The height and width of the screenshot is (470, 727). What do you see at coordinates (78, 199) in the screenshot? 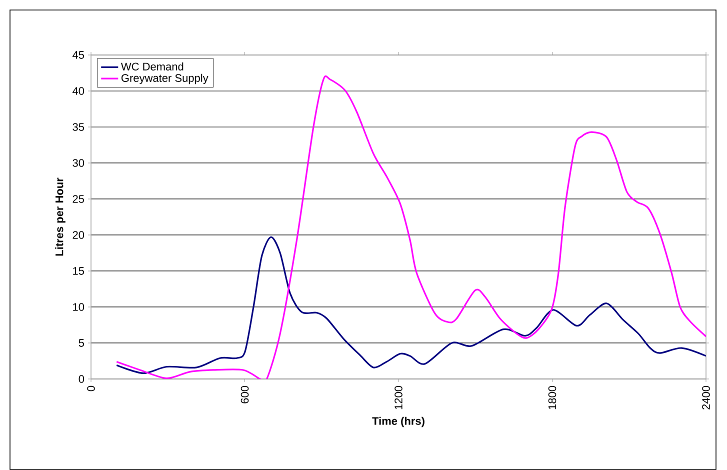
I see `y-tick-label: 25` at bounding box center [78, 199].